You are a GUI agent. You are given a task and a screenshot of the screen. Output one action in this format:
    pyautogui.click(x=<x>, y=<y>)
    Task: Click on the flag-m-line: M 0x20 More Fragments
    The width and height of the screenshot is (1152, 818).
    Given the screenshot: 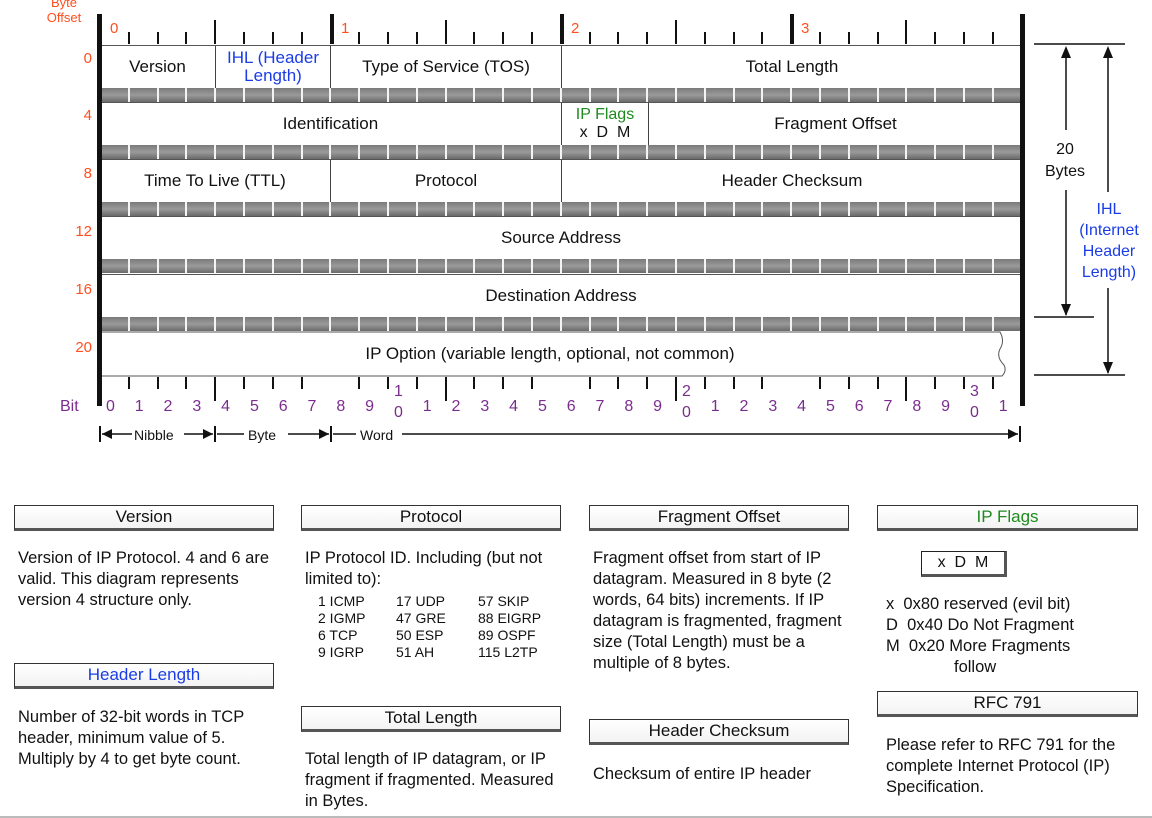 What is the action you would take?
    pyautogui.click(x=978, y=646)
    